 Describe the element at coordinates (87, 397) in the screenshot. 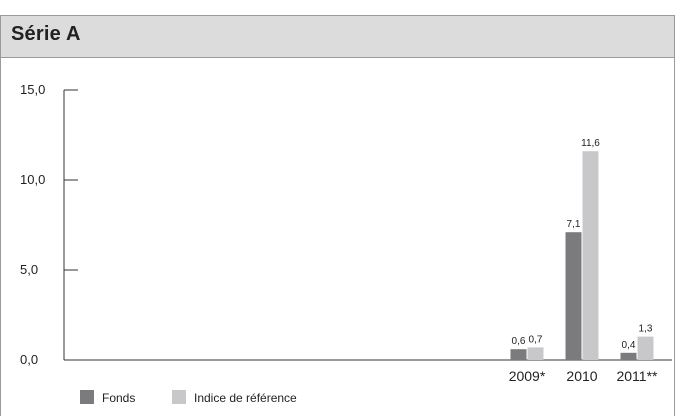

I see `legend-swatch-fonds` at that location.